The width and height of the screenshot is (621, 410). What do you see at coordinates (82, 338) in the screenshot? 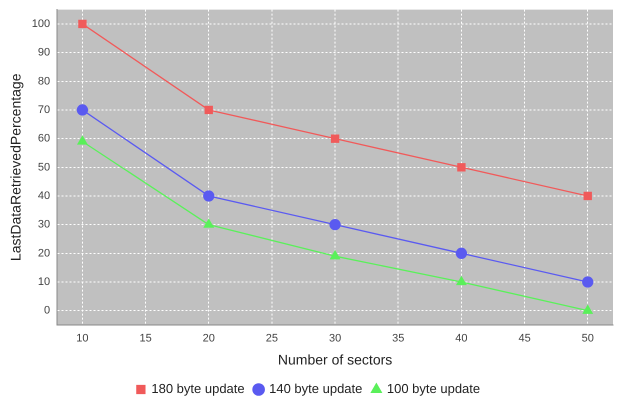
I see `x-tick-label: 10` at bounding box center [82, 338].